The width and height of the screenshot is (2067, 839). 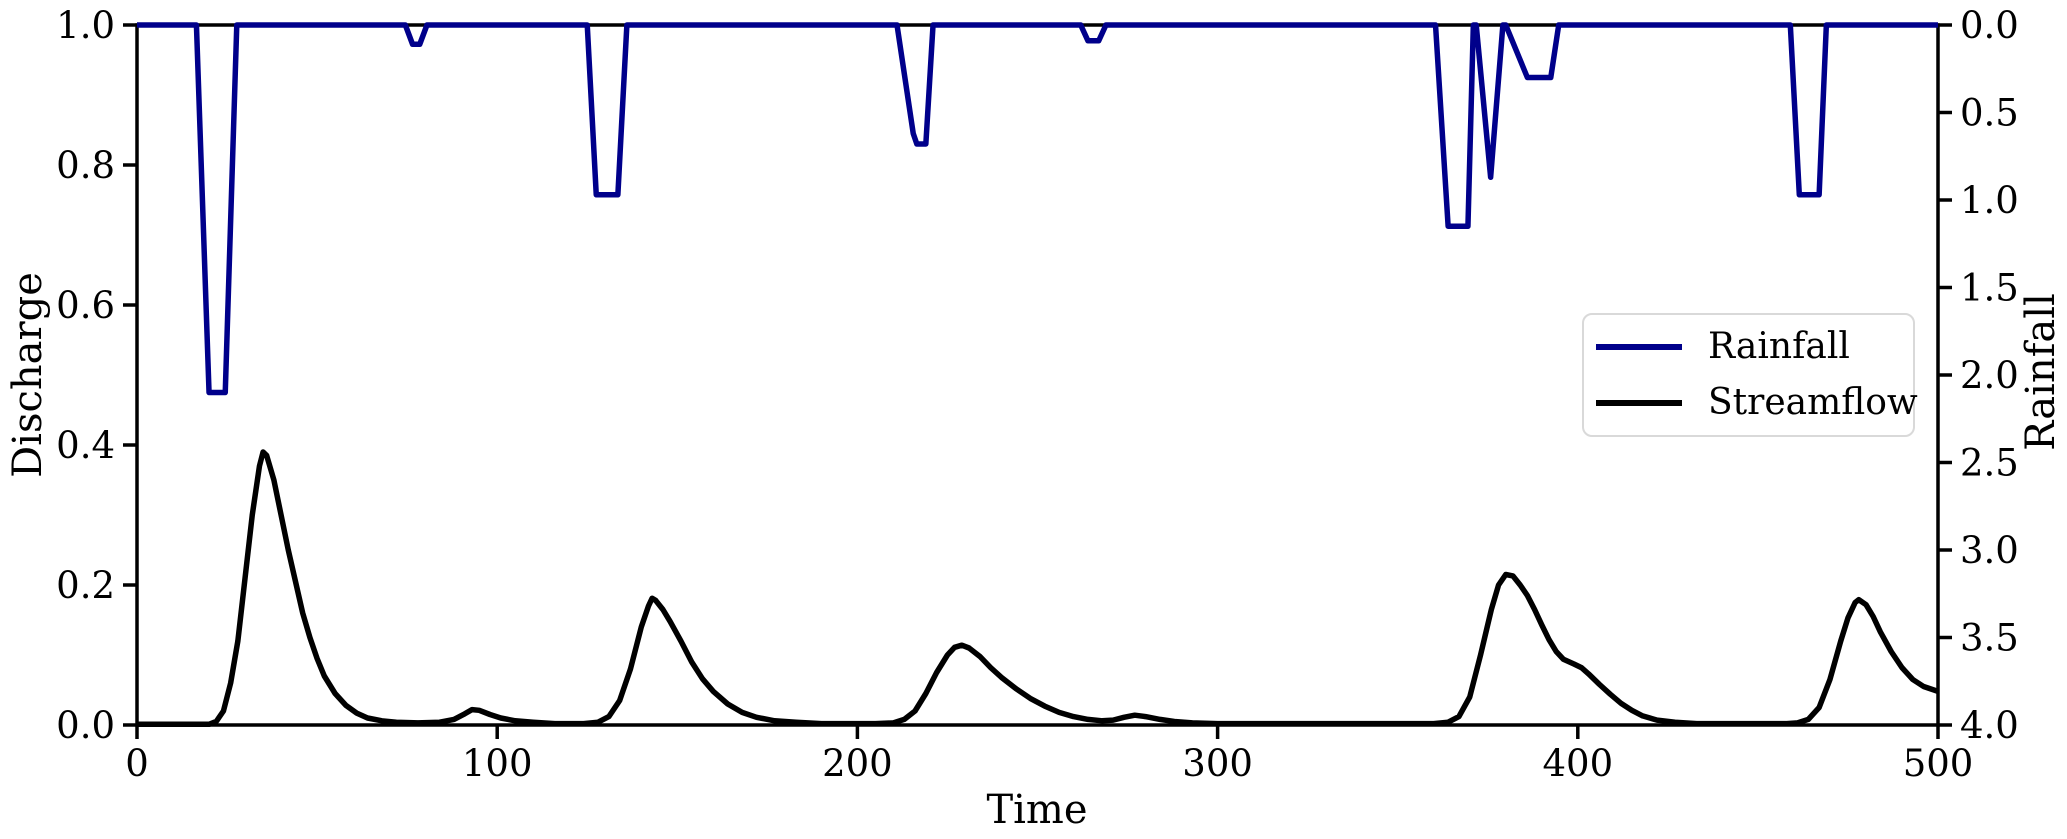 I want to click on legend-line-rainfall, so click(x=1639, y=347).